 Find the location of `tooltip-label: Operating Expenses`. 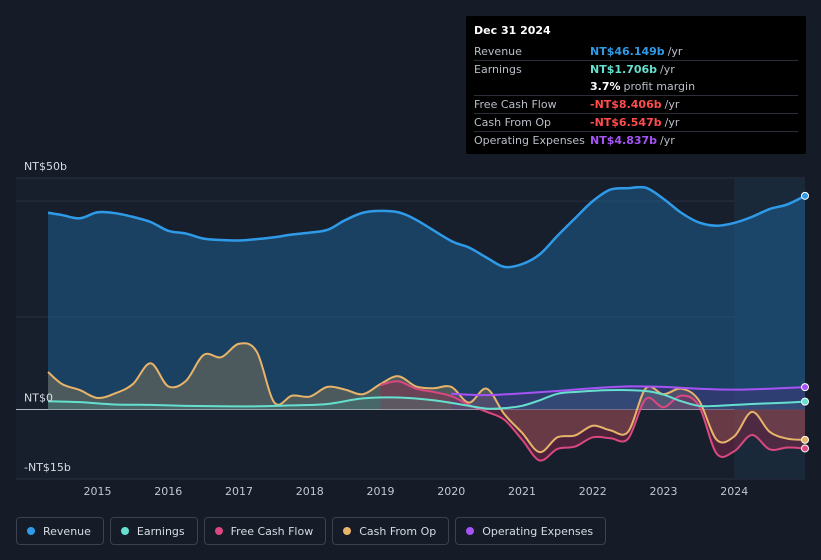

tooltip-label: Operating Expenses is located at coordinates (529, 140).